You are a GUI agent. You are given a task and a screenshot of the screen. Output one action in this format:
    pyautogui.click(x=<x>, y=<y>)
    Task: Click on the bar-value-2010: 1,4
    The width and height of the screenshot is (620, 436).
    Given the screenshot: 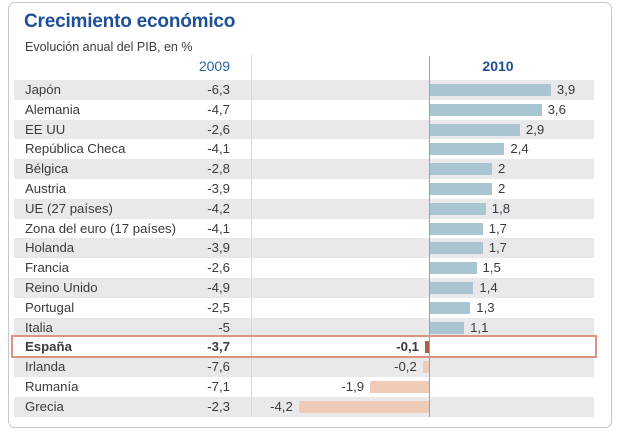 What is the action you would take?
    pyautogui.click(x=488, y=287)
    